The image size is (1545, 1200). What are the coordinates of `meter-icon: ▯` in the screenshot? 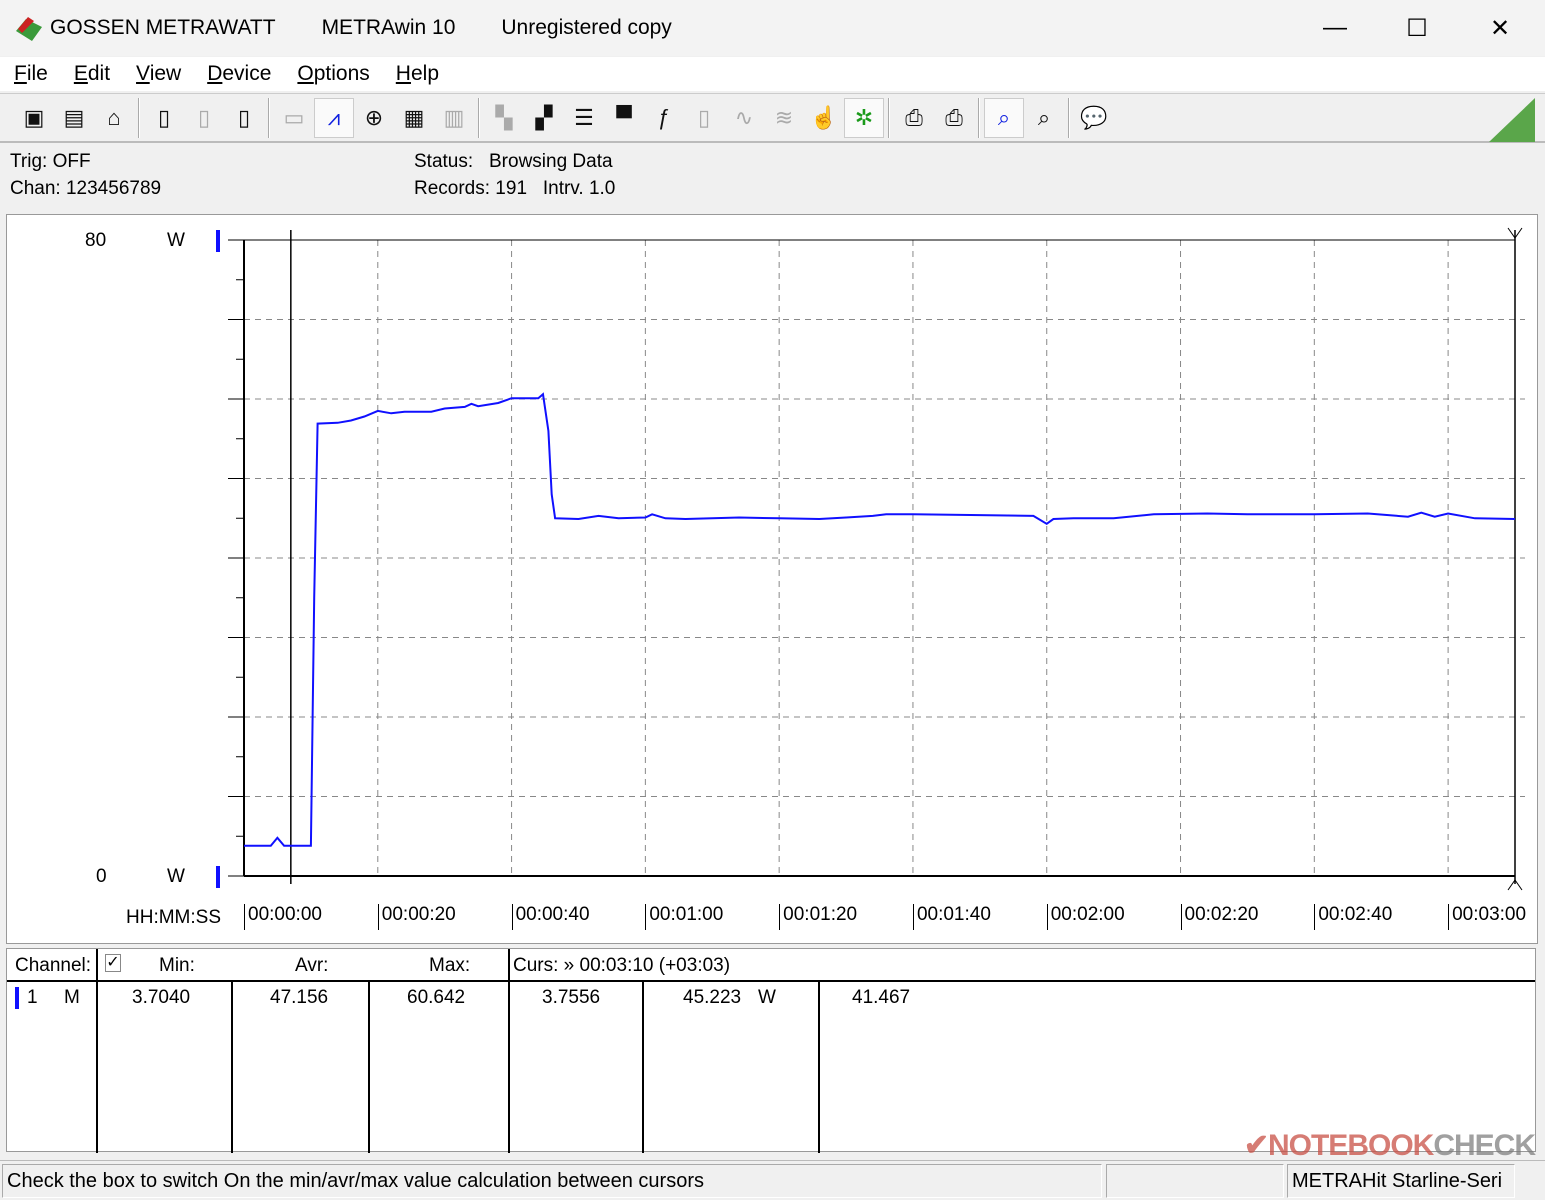 It's located at (704, 117).